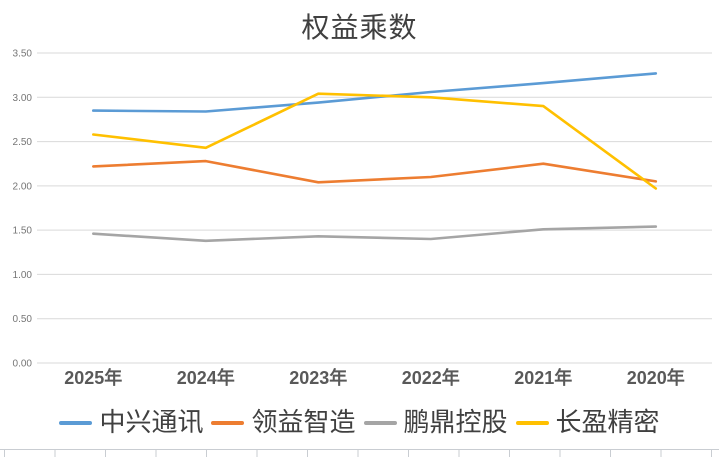 Image resolution: width=719 pixels, height=457 pixels. Describe the element at coordinates (607, 422) in the screenshot. I see `legend-label: 长盈精密` at that location.